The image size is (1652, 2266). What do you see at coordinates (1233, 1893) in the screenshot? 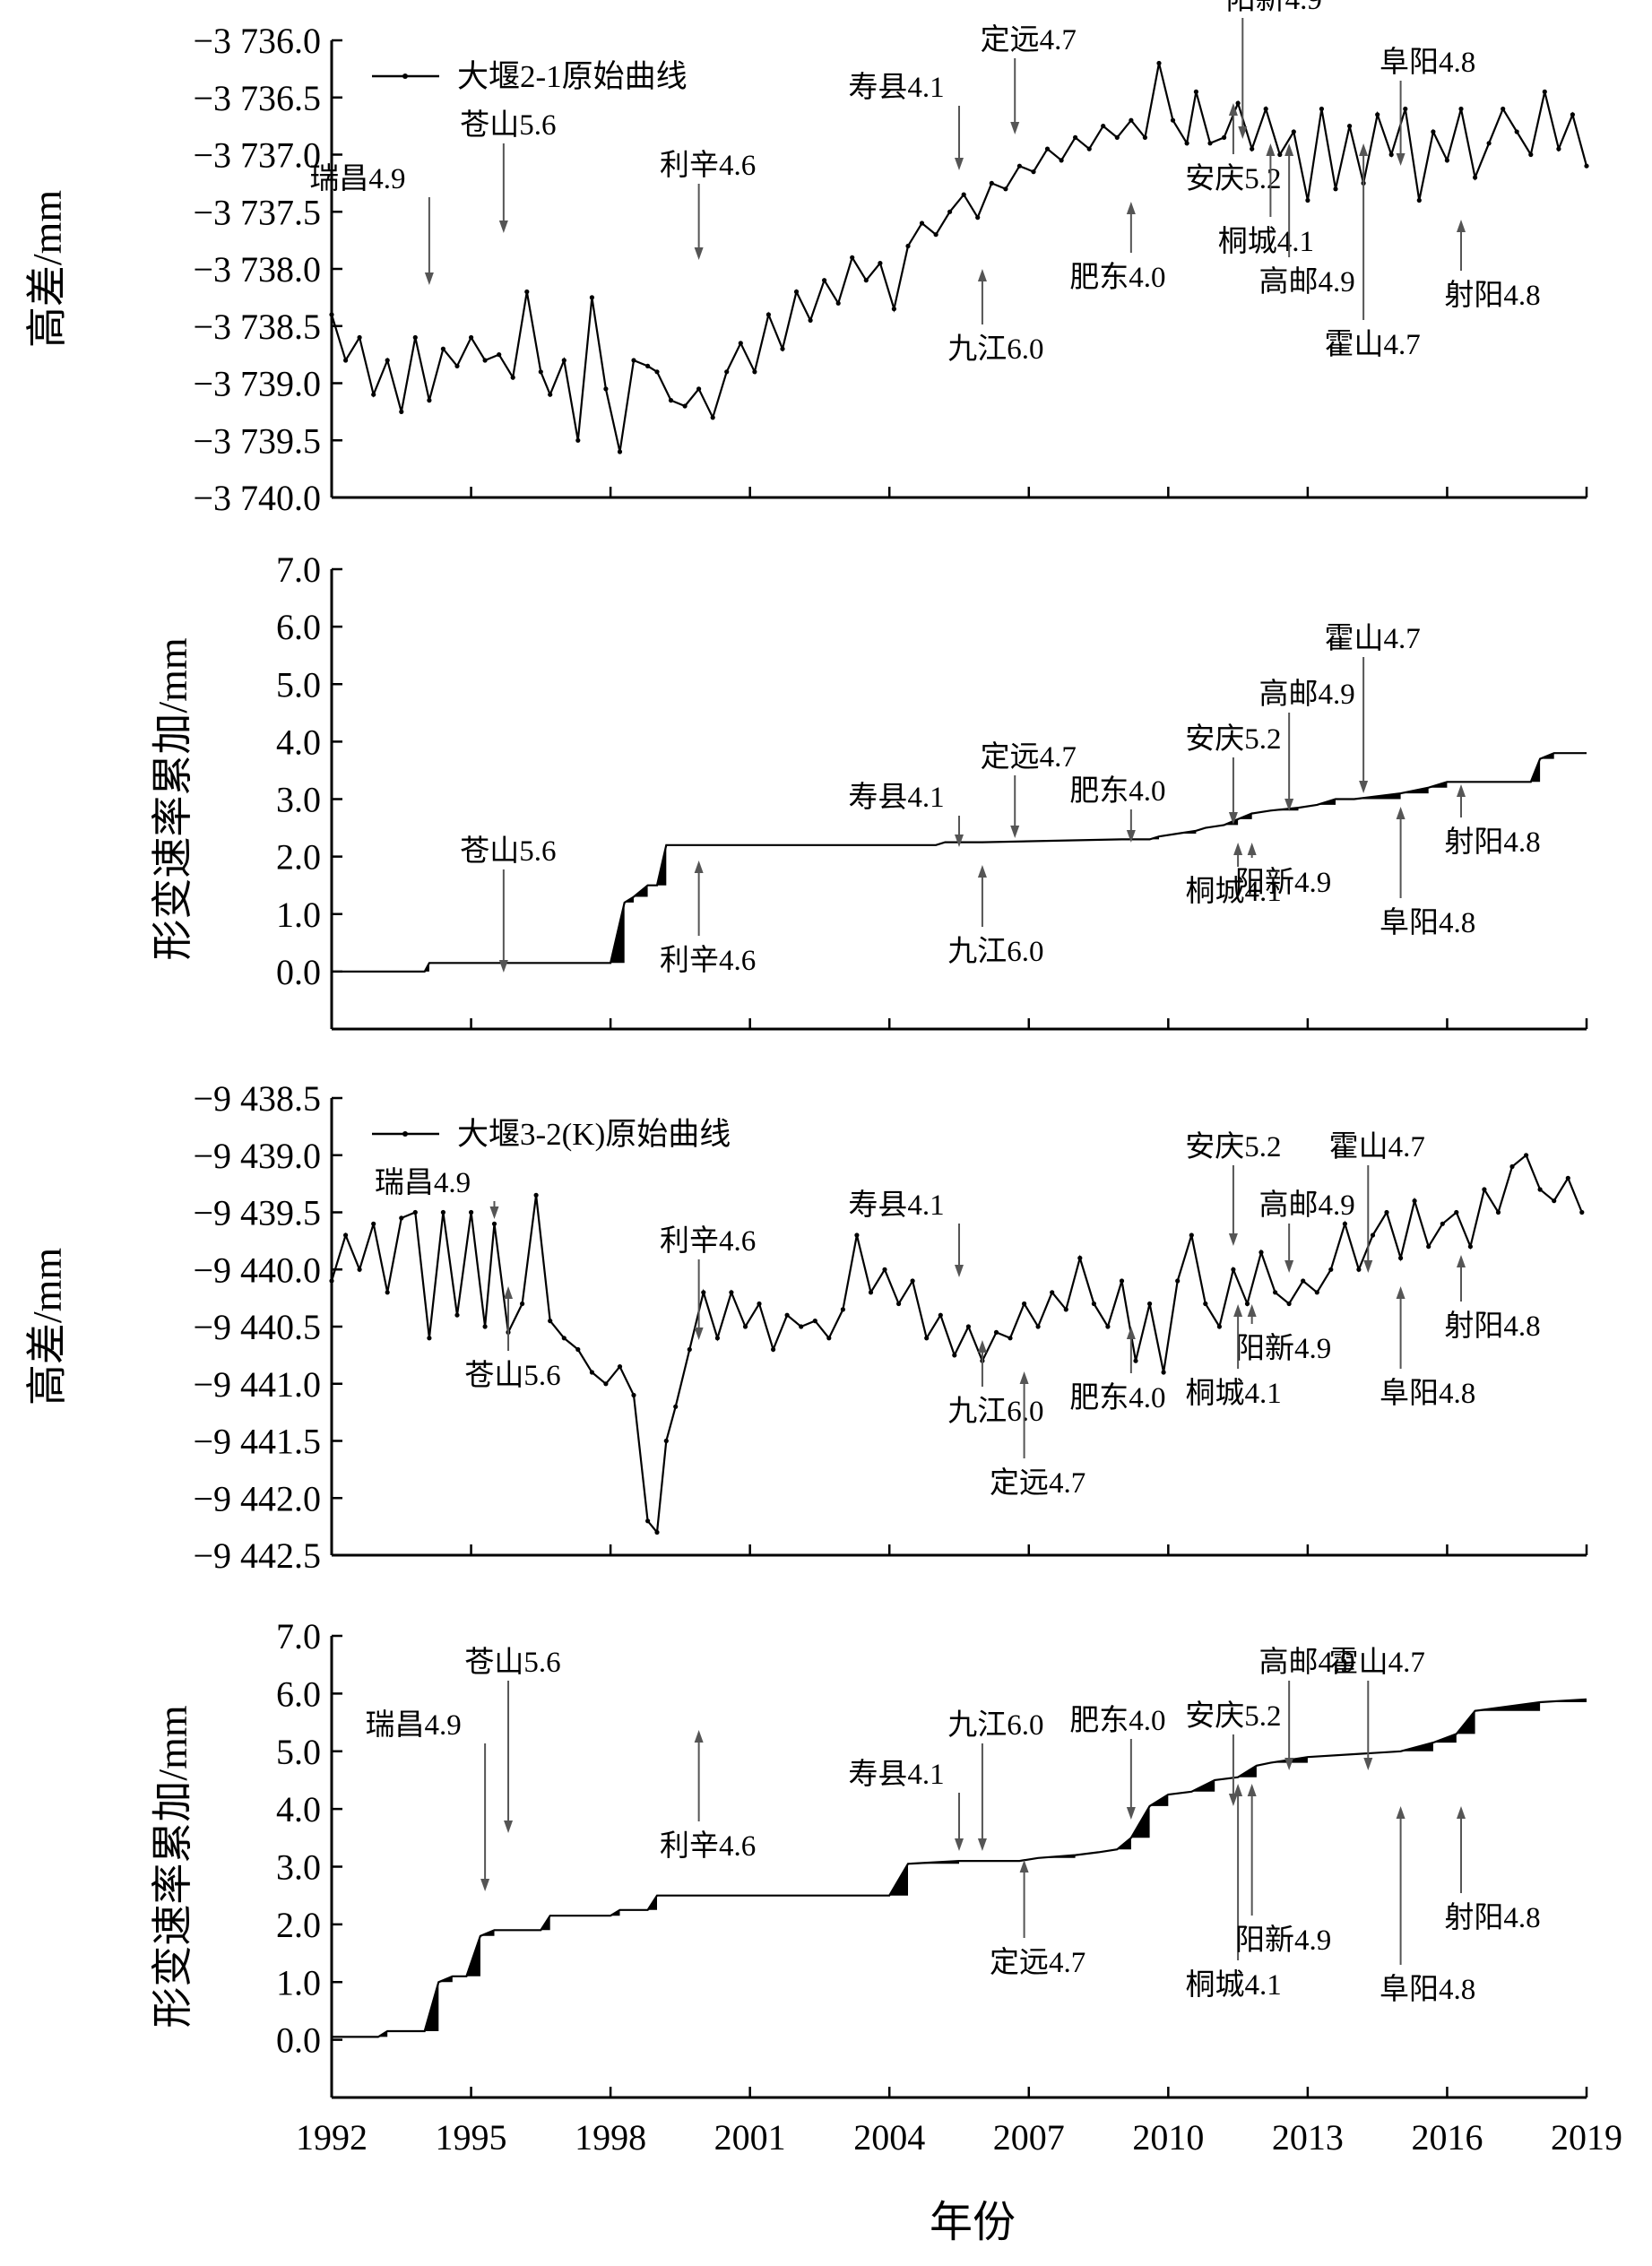
I see `annotation: 桐城4.1` at bounding box center [1233, 1893].